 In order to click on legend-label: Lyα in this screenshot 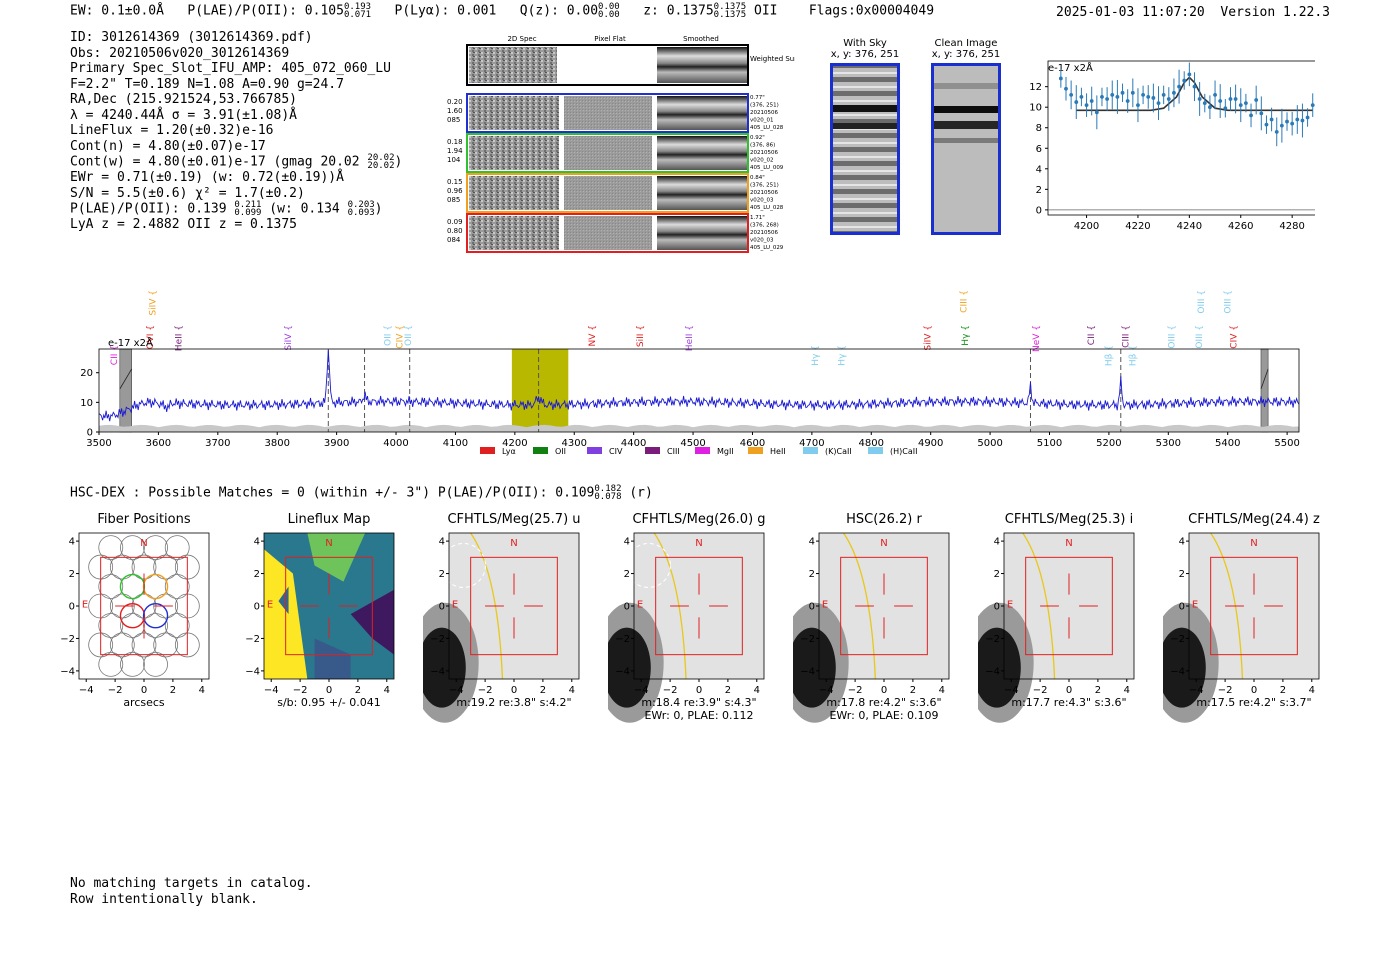, I will do `click(509, 451)`.